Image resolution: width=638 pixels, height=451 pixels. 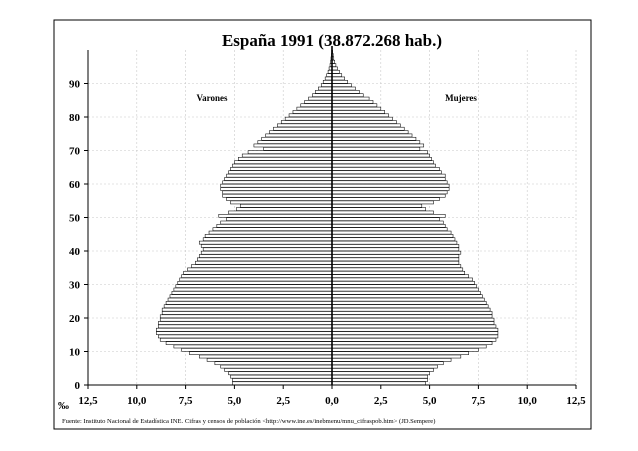 What do you see at coordinates (75, 85) in the screenshot?
I see `y-tick-label: 90` at bounding box center [75, 85].